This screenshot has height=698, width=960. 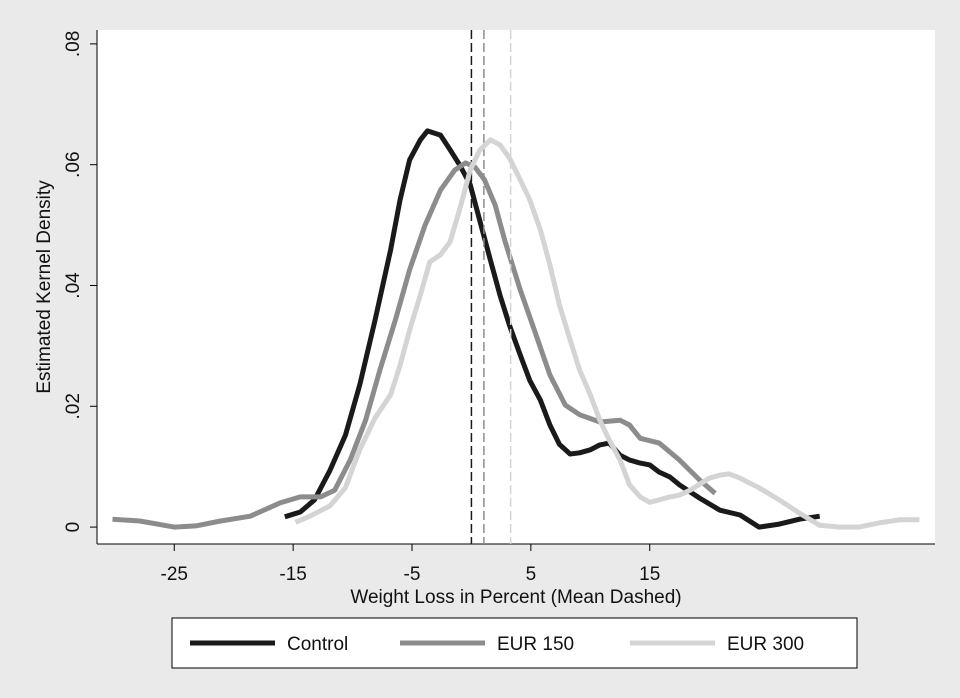 I want to click on legend, so click(x=514, y=643).